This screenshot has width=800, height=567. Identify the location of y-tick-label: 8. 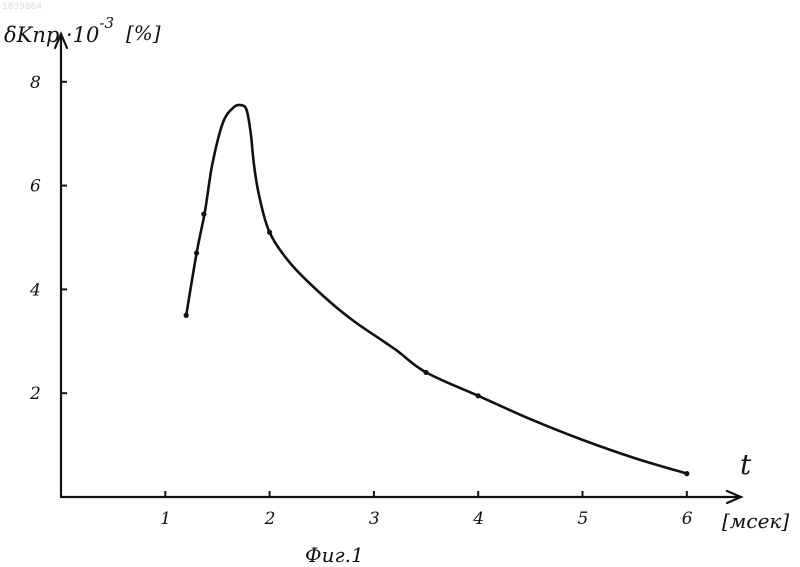
(35, 83).